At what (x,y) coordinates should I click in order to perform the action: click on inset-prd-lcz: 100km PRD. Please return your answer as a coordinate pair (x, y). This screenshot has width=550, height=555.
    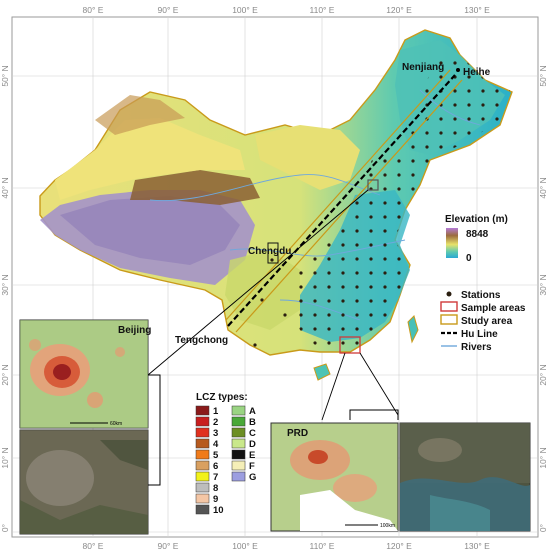
    Looking at the image, I should click on (334, 477).